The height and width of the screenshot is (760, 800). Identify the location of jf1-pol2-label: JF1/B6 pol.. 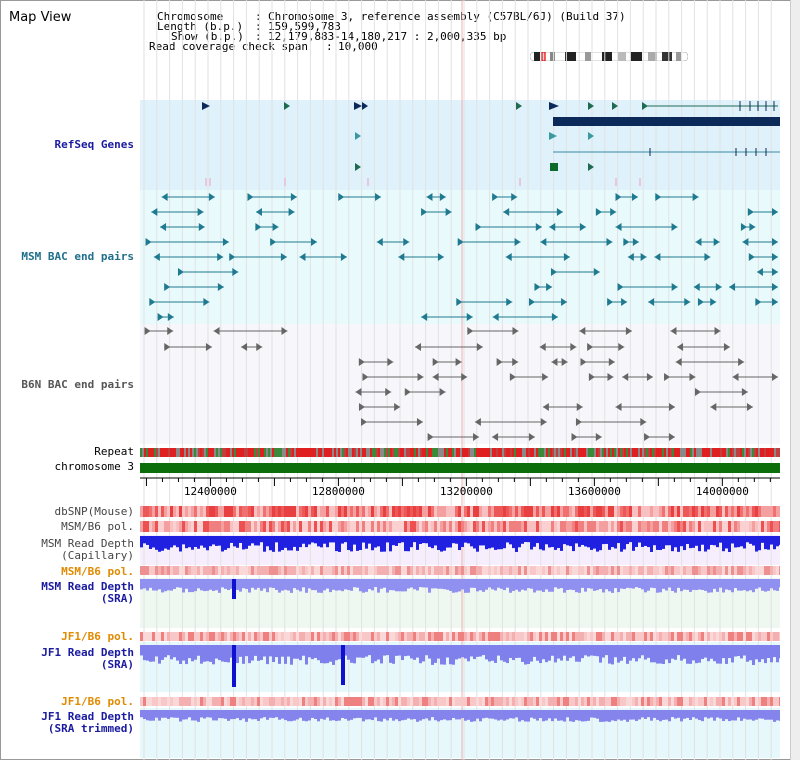
(97, 701).